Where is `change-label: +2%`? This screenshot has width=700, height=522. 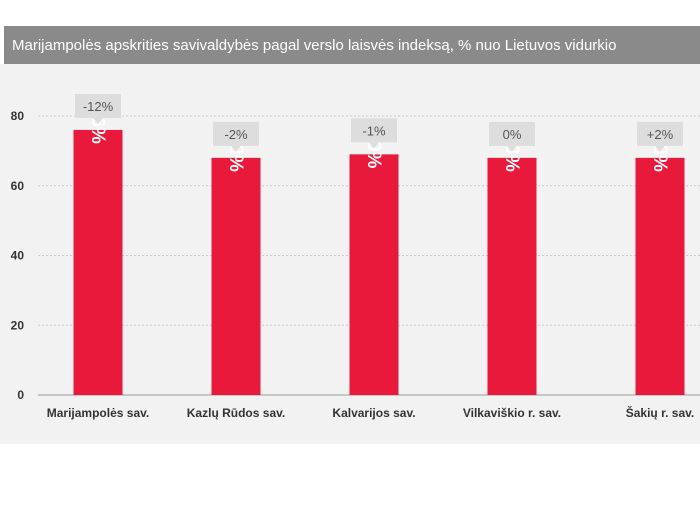
change-label: +2% is located at coordinates (660, 134).